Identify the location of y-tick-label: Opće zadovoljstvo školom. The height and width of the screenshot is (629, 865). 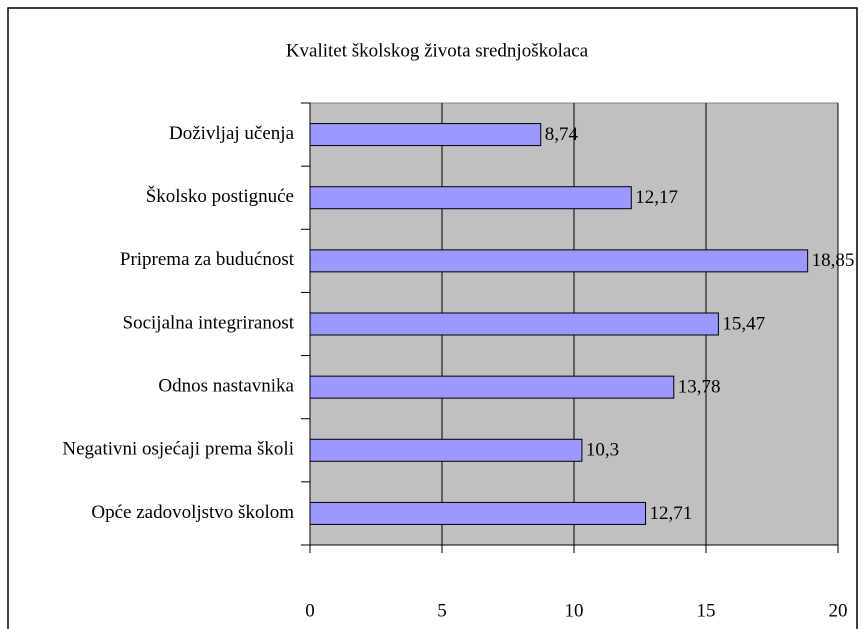
(192, 512).